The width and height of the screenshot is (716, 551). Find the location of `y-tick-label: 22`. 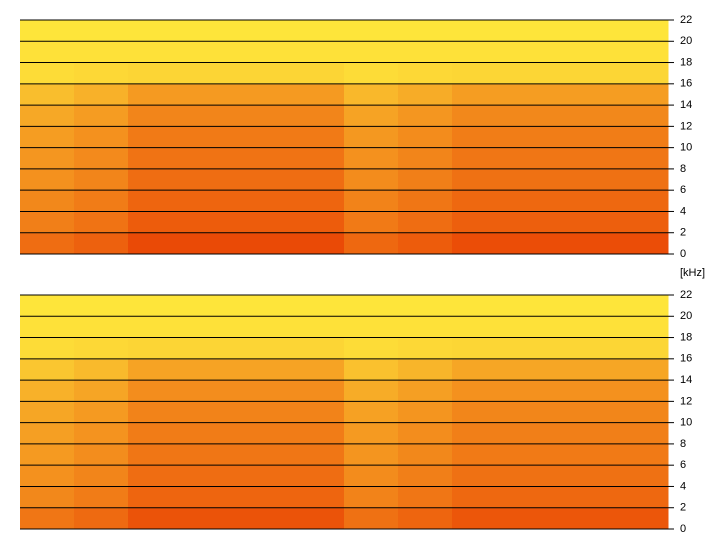

y-tick-label: 22 is located at coordinates (686, 295).